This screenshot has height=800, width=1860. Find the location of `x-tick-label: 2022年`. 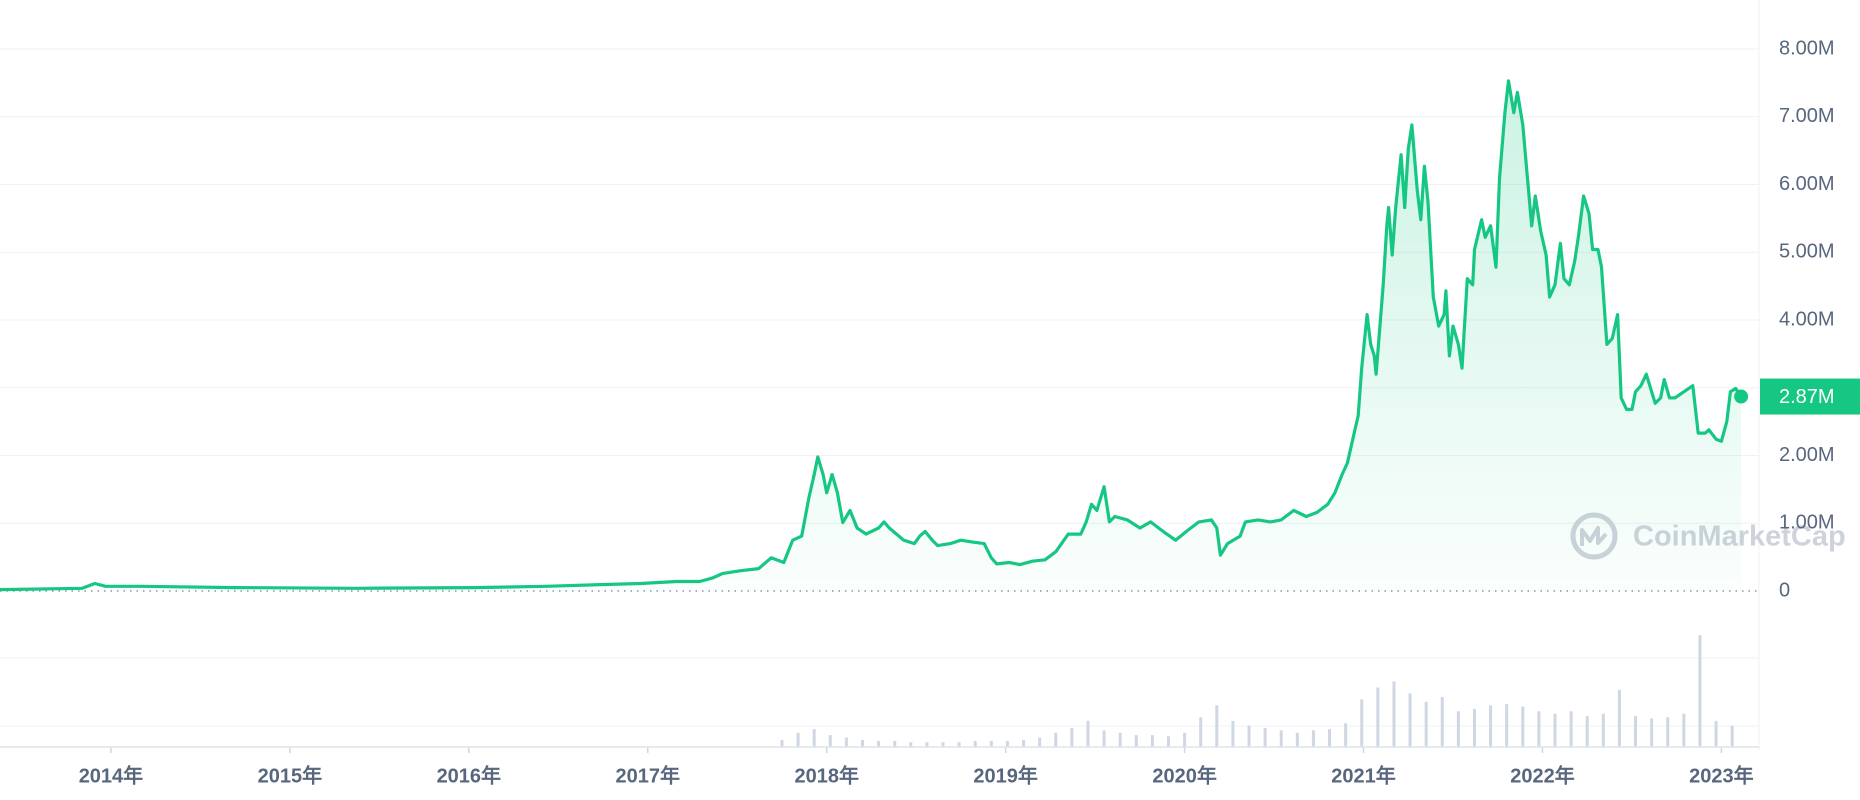

x-tick-label: 2022年 is located at coordinates (1542, 775).